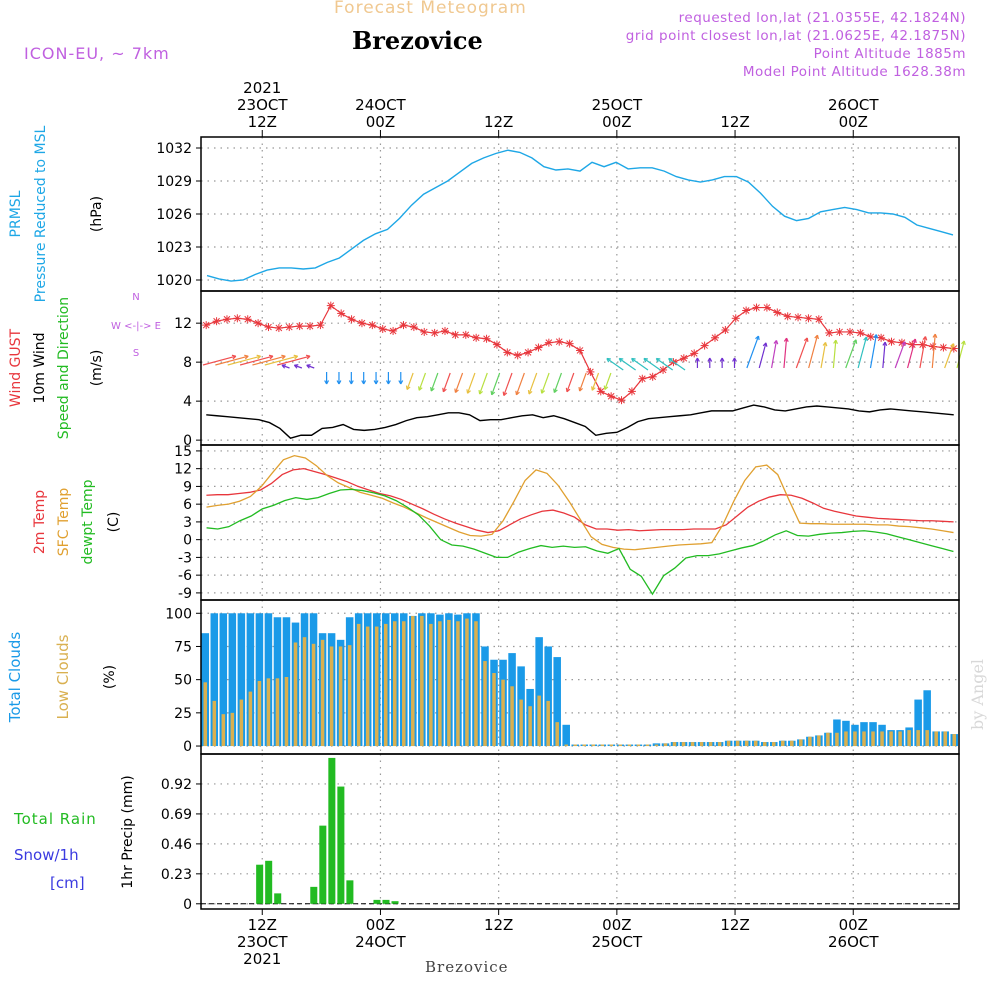 This screenshot has height=1000, width=1000. Describe the element at coordinates (174, 215) in the screenshot. I see `y-tick-label: 1026` at that location.